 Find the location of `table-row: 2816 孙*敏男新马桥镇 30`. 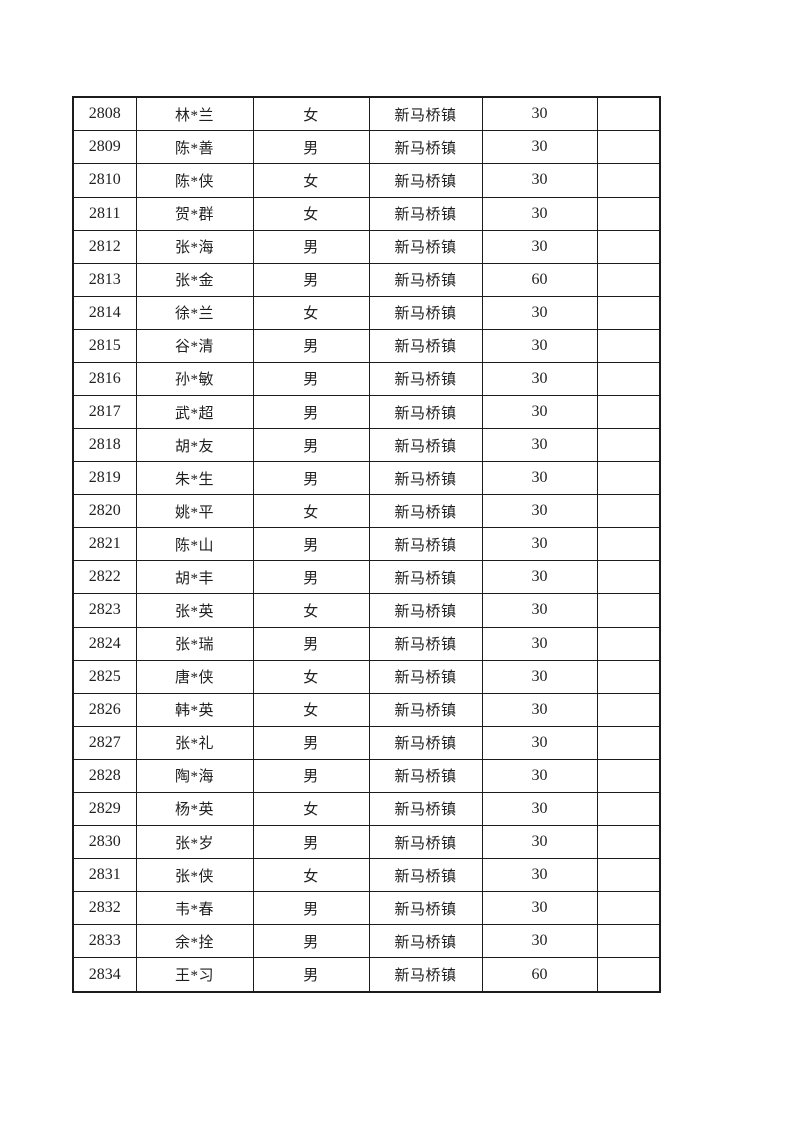

table-row: 2816 孙*敏男新马桥镇 30 is located at coordinates (366, 378).